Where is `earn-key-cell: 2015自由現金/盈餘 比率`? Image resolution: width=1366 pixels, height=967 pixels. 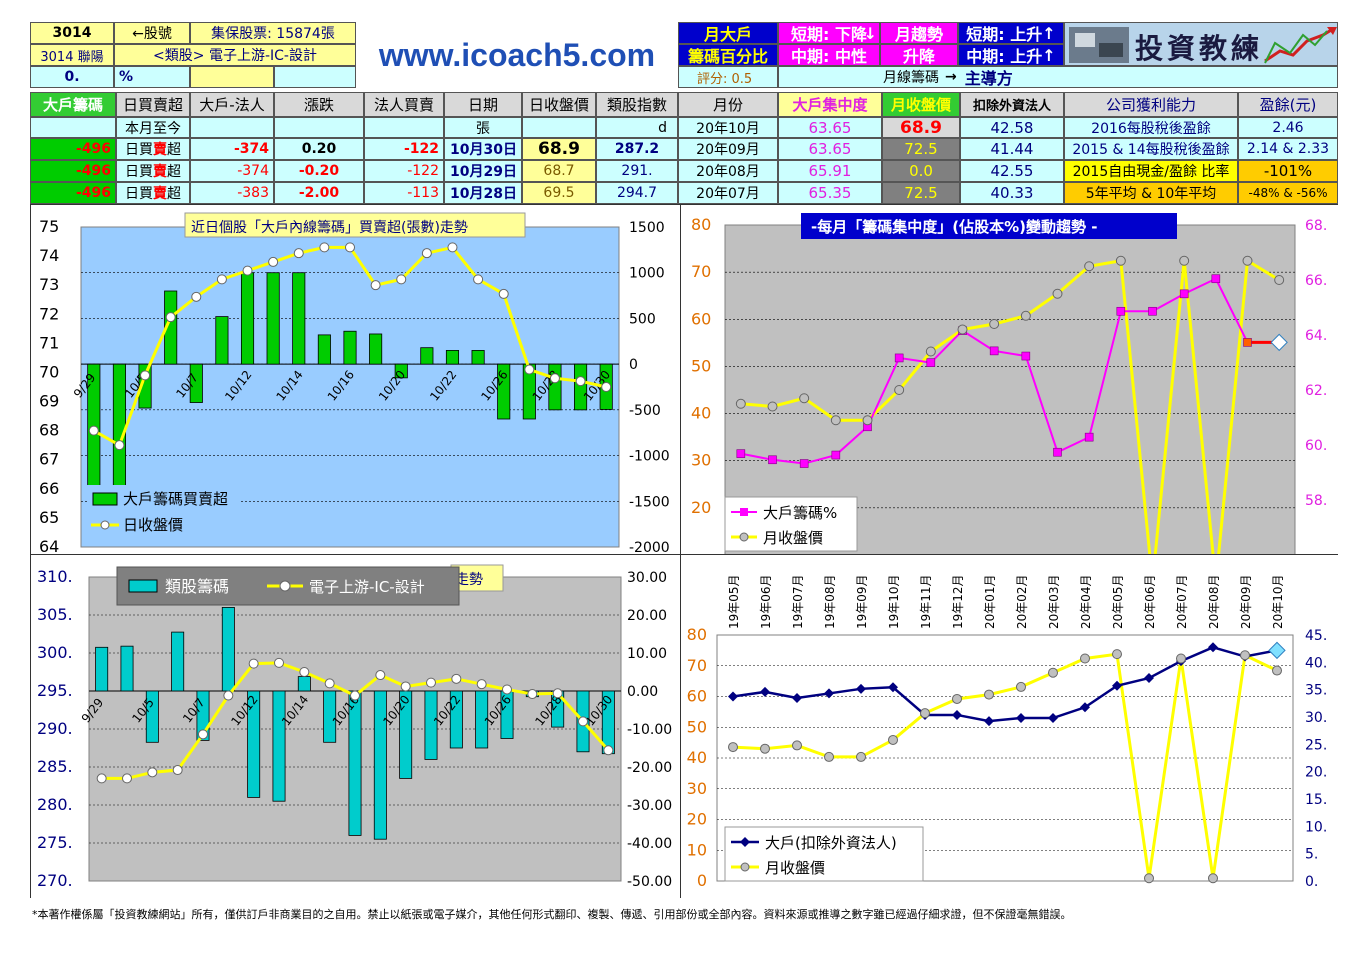 earn-key-cell: 2015自由現金/盈餘 比率 is located at coordinates (1151, 171).